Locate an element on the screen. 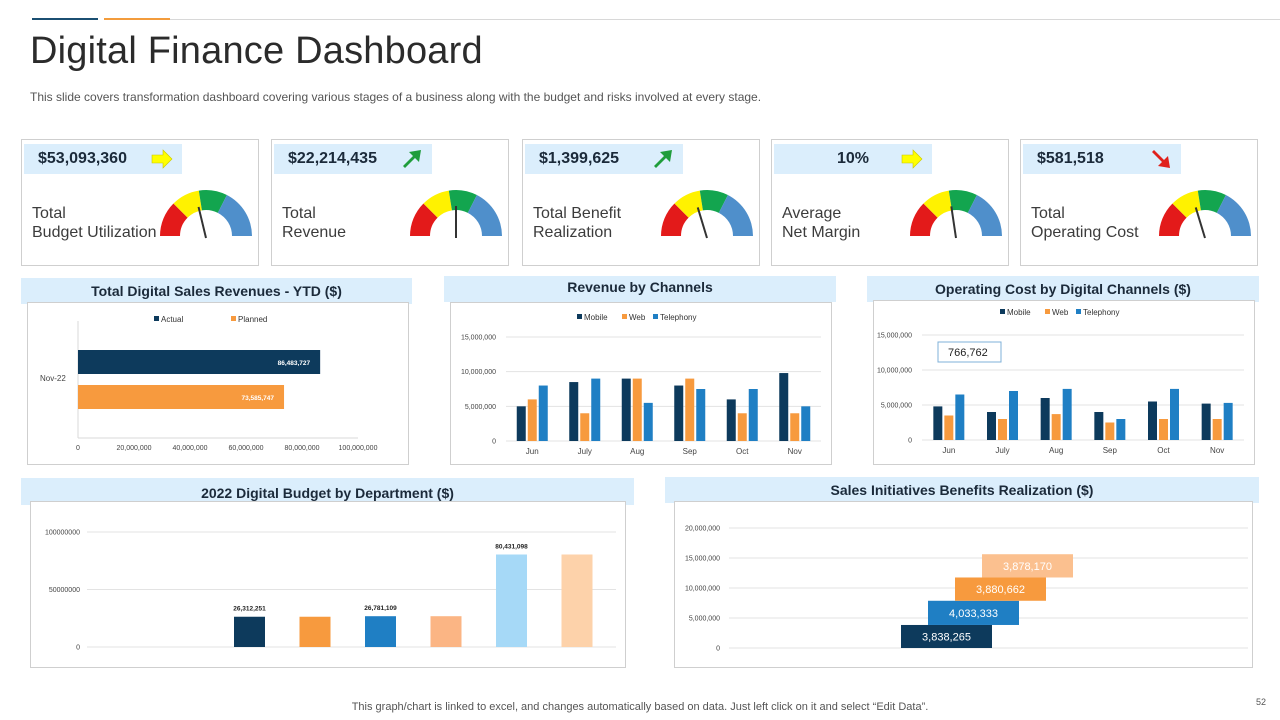  arrow-up-right-icon is located at coordinates (663, 159).